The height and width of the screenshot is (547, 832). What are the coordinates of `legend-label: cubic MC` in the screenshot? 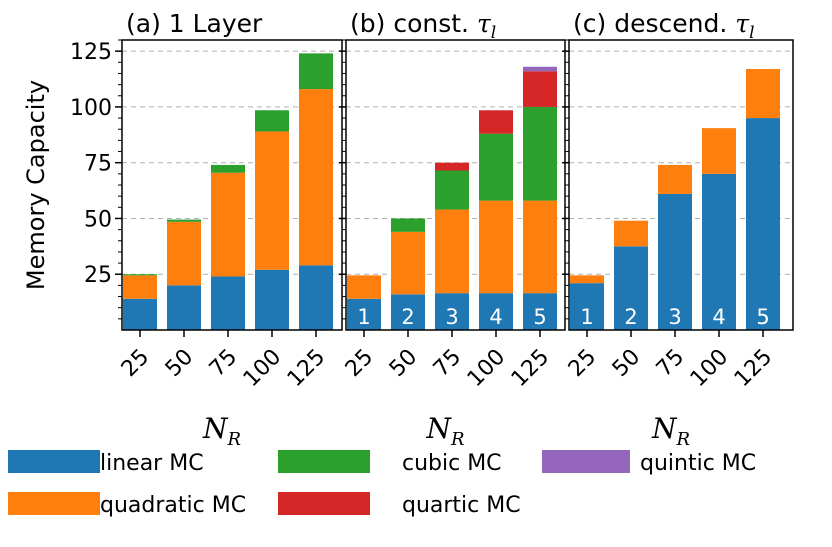 It's located at (452, 463).